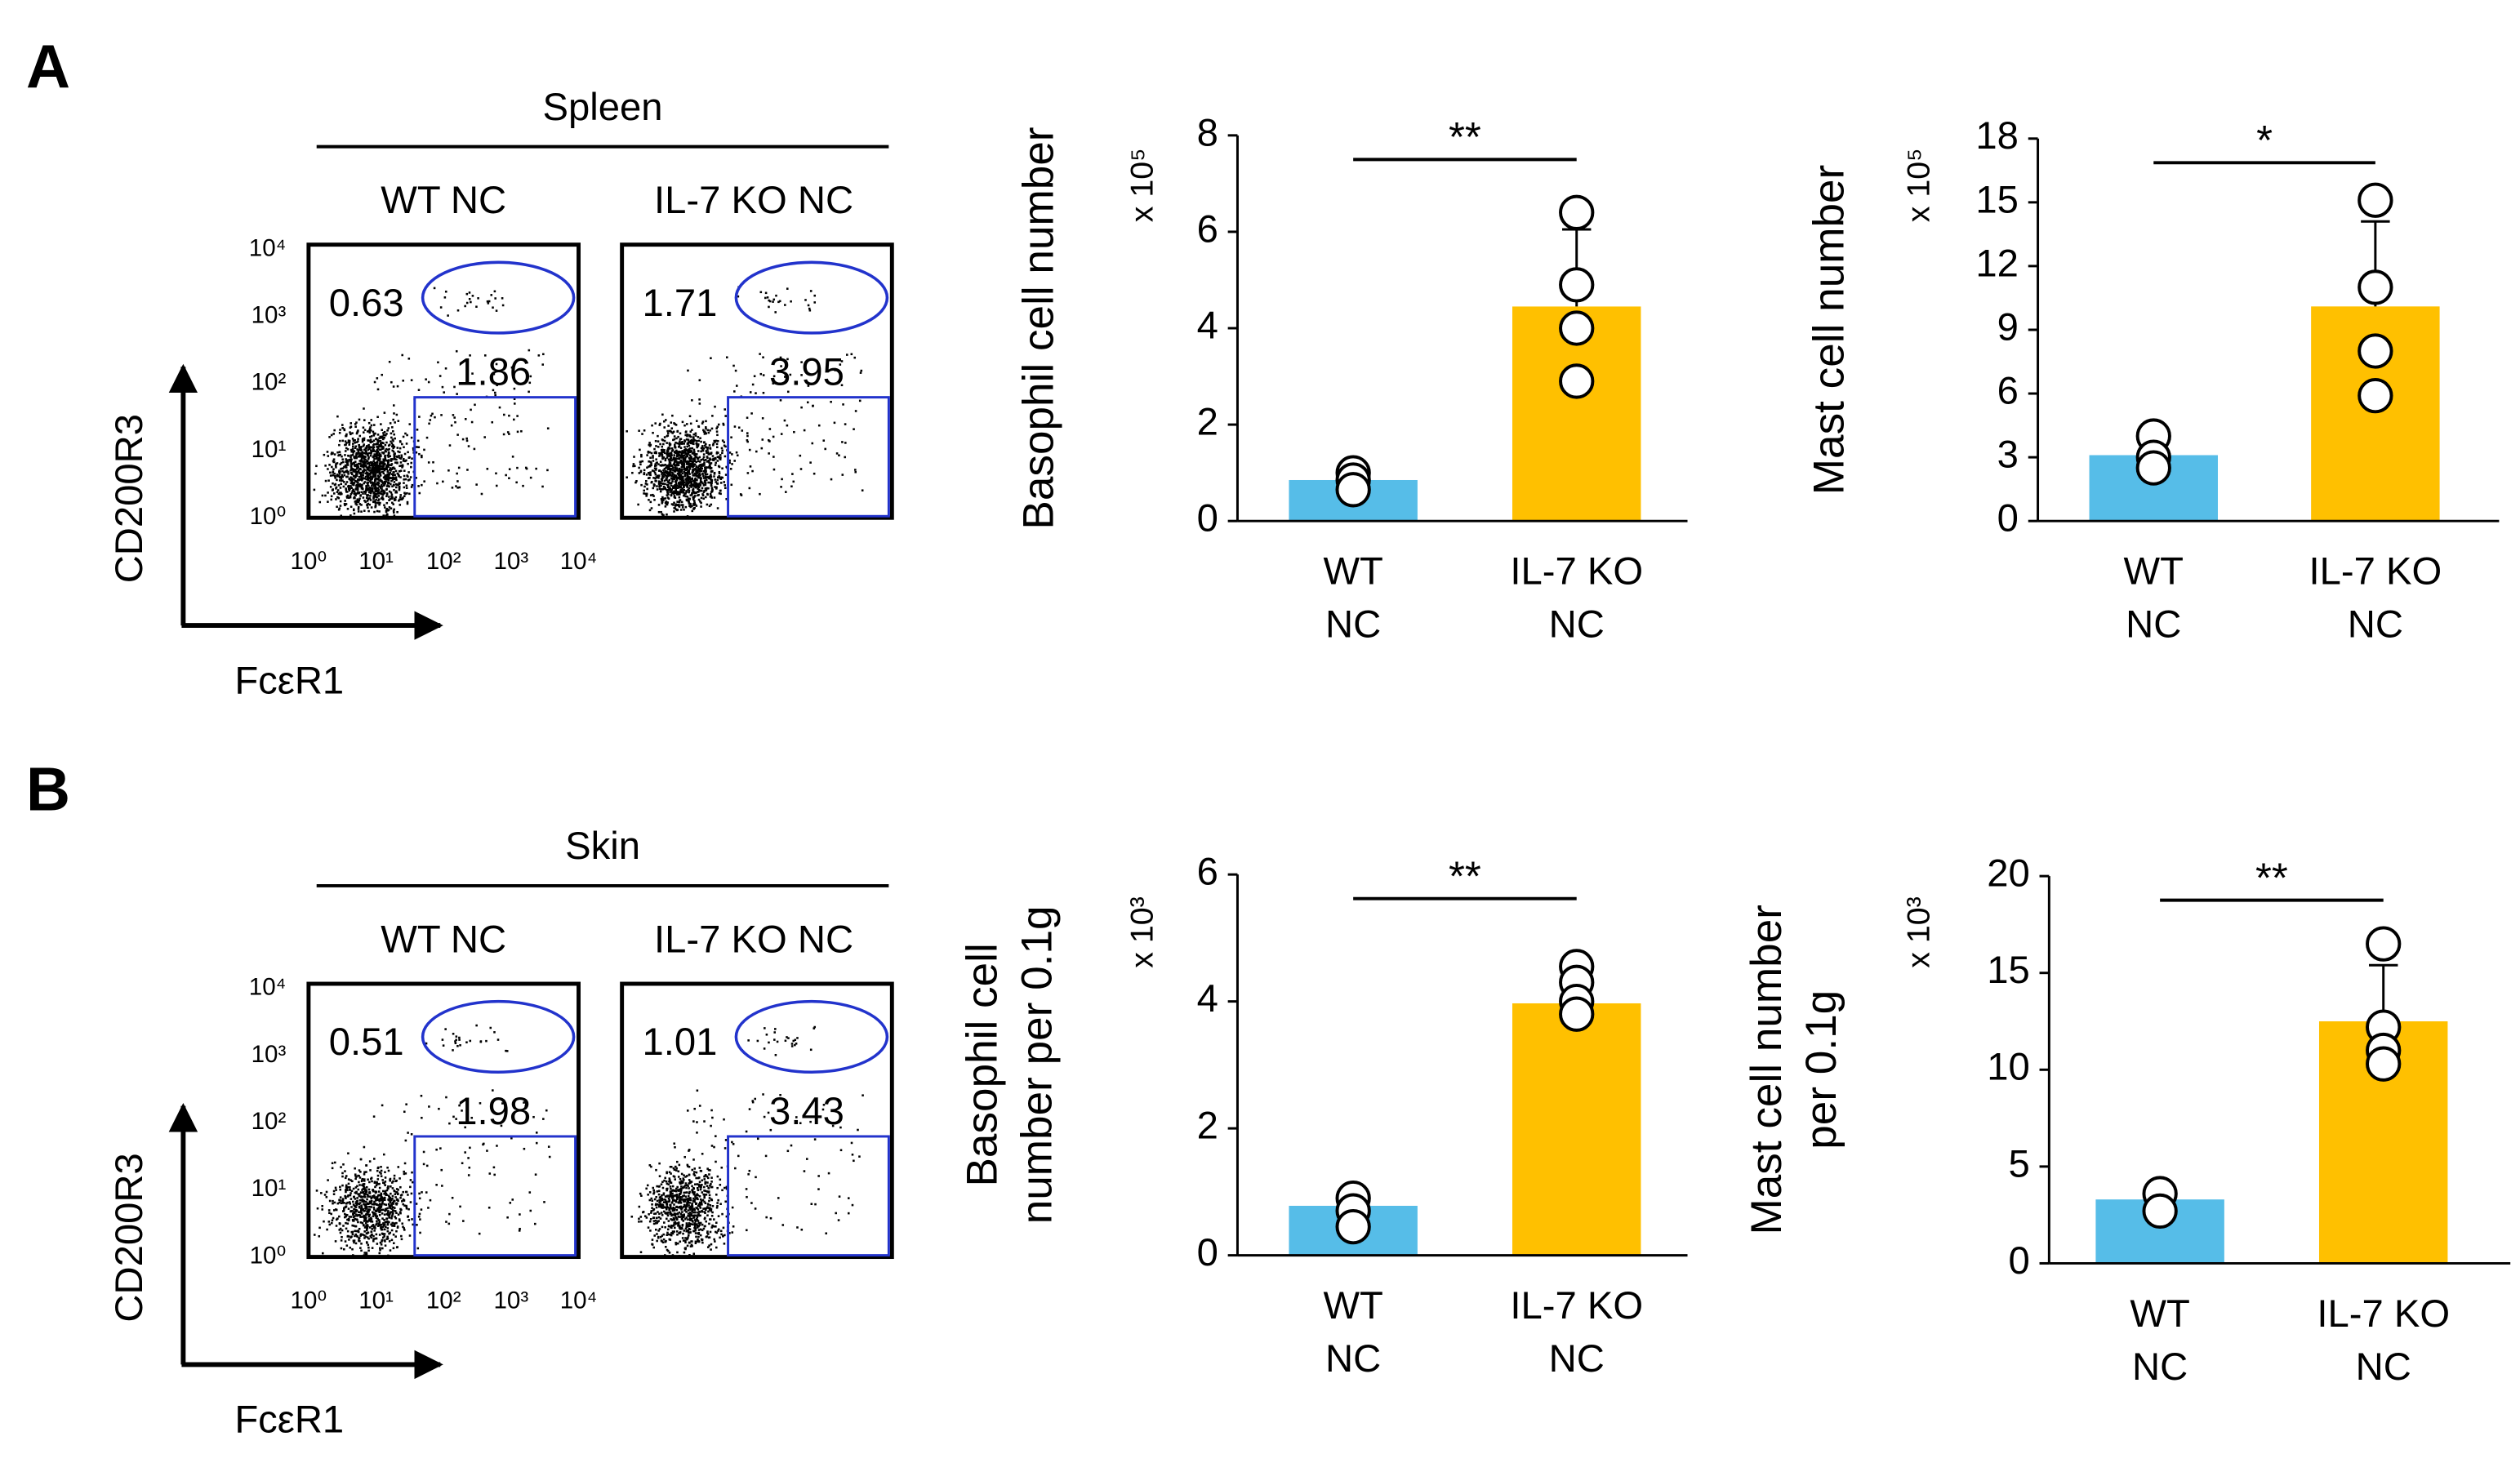 Image resolution: width=2520 pixels, height=1463 pixels. Describe the element at coordinates (289, 680) in the screenshot. I see `x-axis-title: FcεR1` at that location.